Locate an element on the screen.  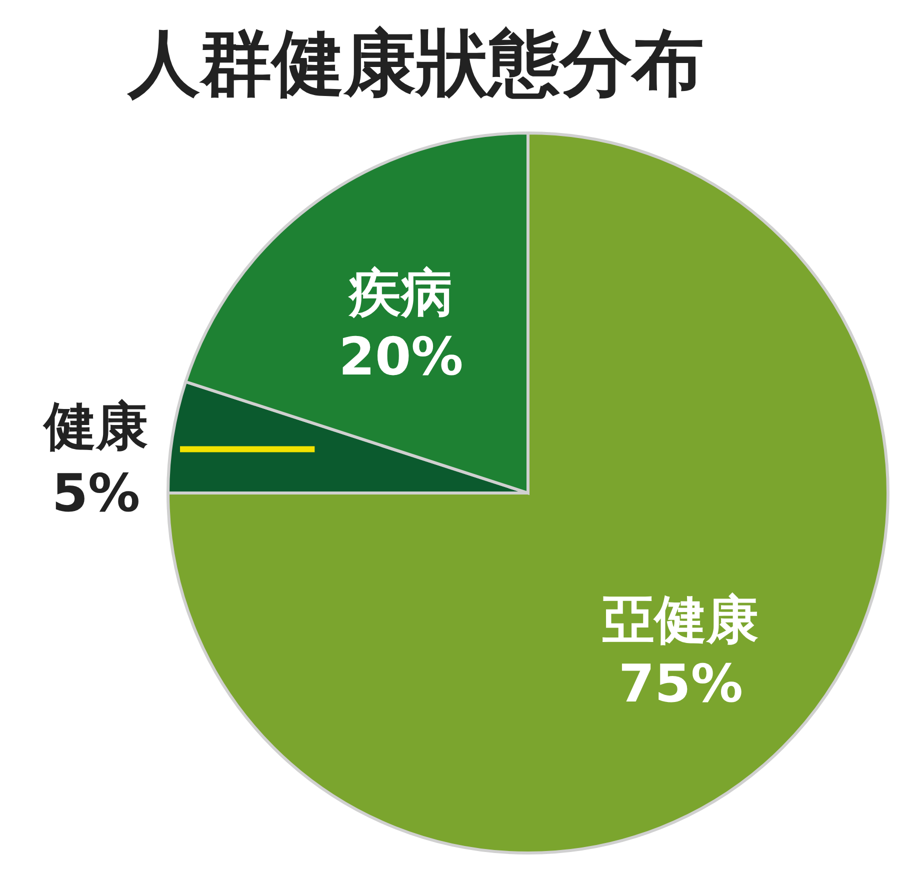
data-label: 5% is located at coordinates (96, 494).